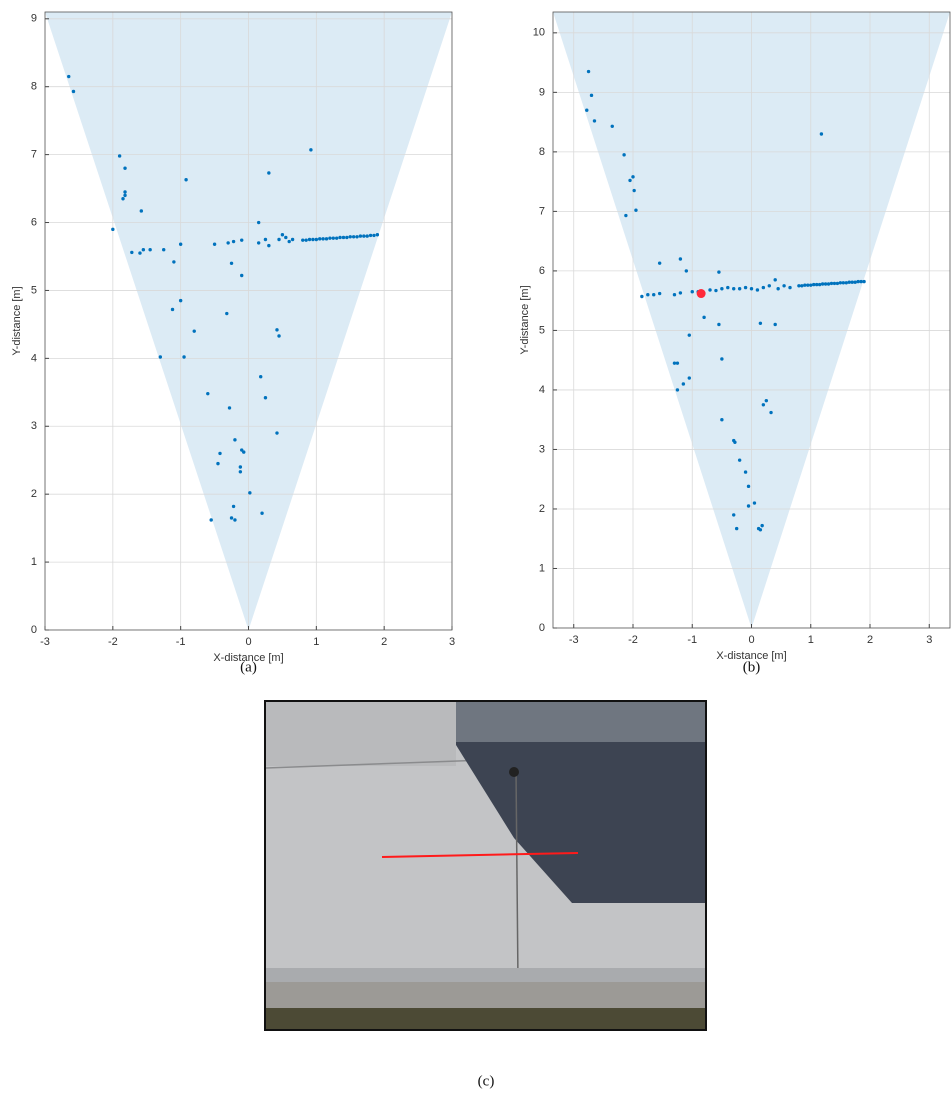  I want to click on caption: (a), so click(248, 667).